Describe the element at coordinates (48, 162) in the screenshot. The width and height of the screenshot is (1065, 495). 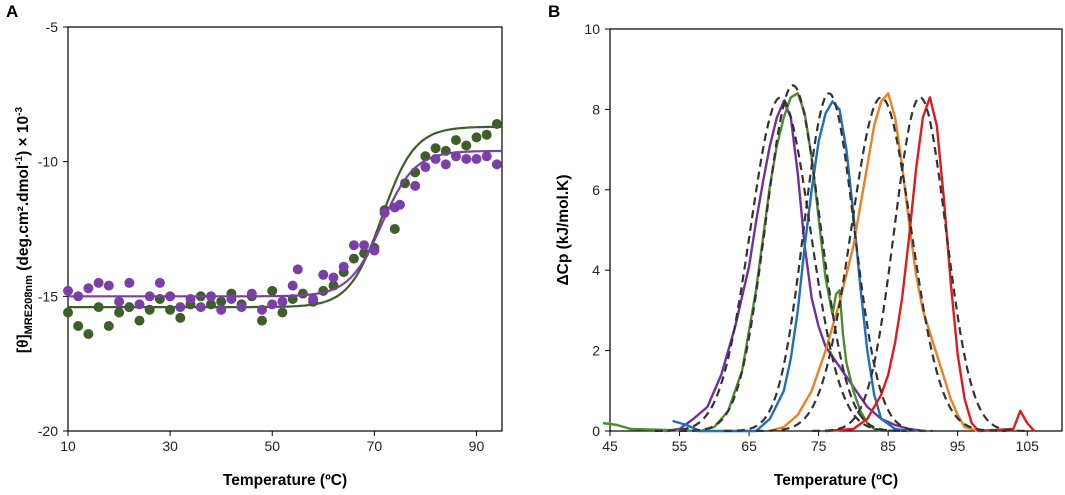
I see `chart-a-ytick-label: -10` at that location.